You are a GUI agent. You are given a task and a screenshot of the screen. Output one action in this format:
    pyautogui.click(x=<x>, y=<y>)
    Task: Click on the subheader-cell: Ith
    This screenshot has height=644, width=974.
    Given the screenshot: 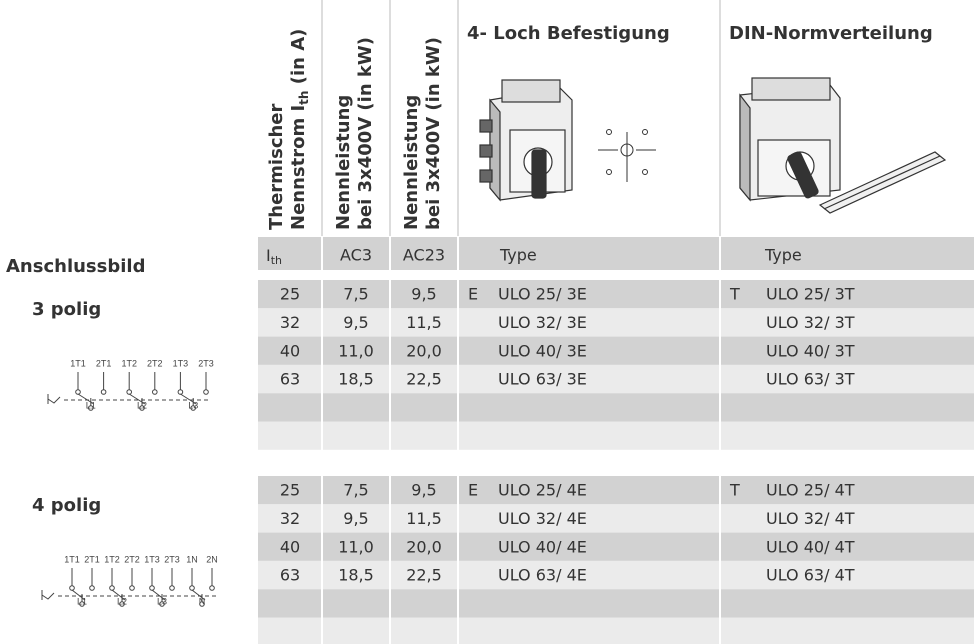 What is the action you would take?
    pyautogui.click(x=274, y=257)
    